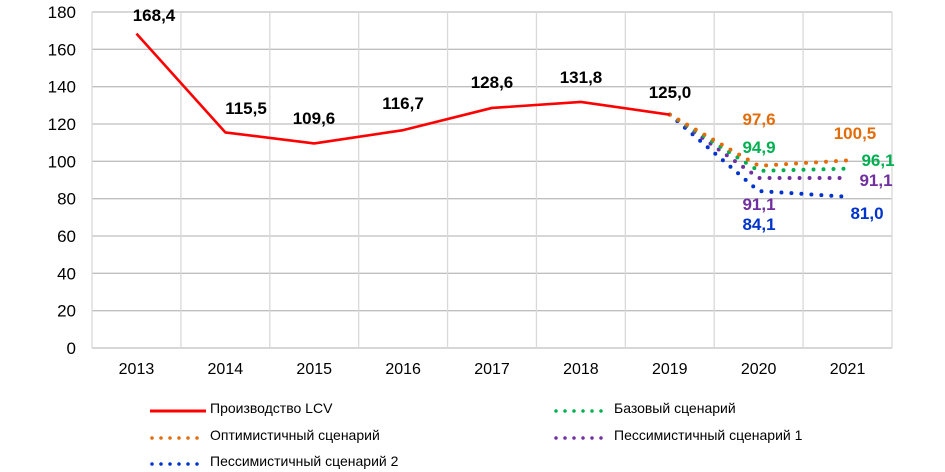  I want to click on y-tick-label: 100, so click(62, 161).